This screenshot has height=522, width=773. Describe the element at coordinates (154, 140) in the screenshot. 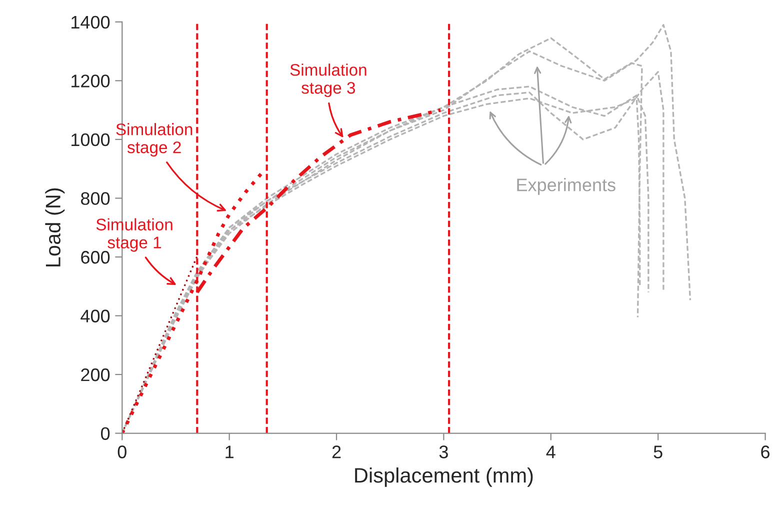

I see `annotation: Simulation stage 2` at that location.